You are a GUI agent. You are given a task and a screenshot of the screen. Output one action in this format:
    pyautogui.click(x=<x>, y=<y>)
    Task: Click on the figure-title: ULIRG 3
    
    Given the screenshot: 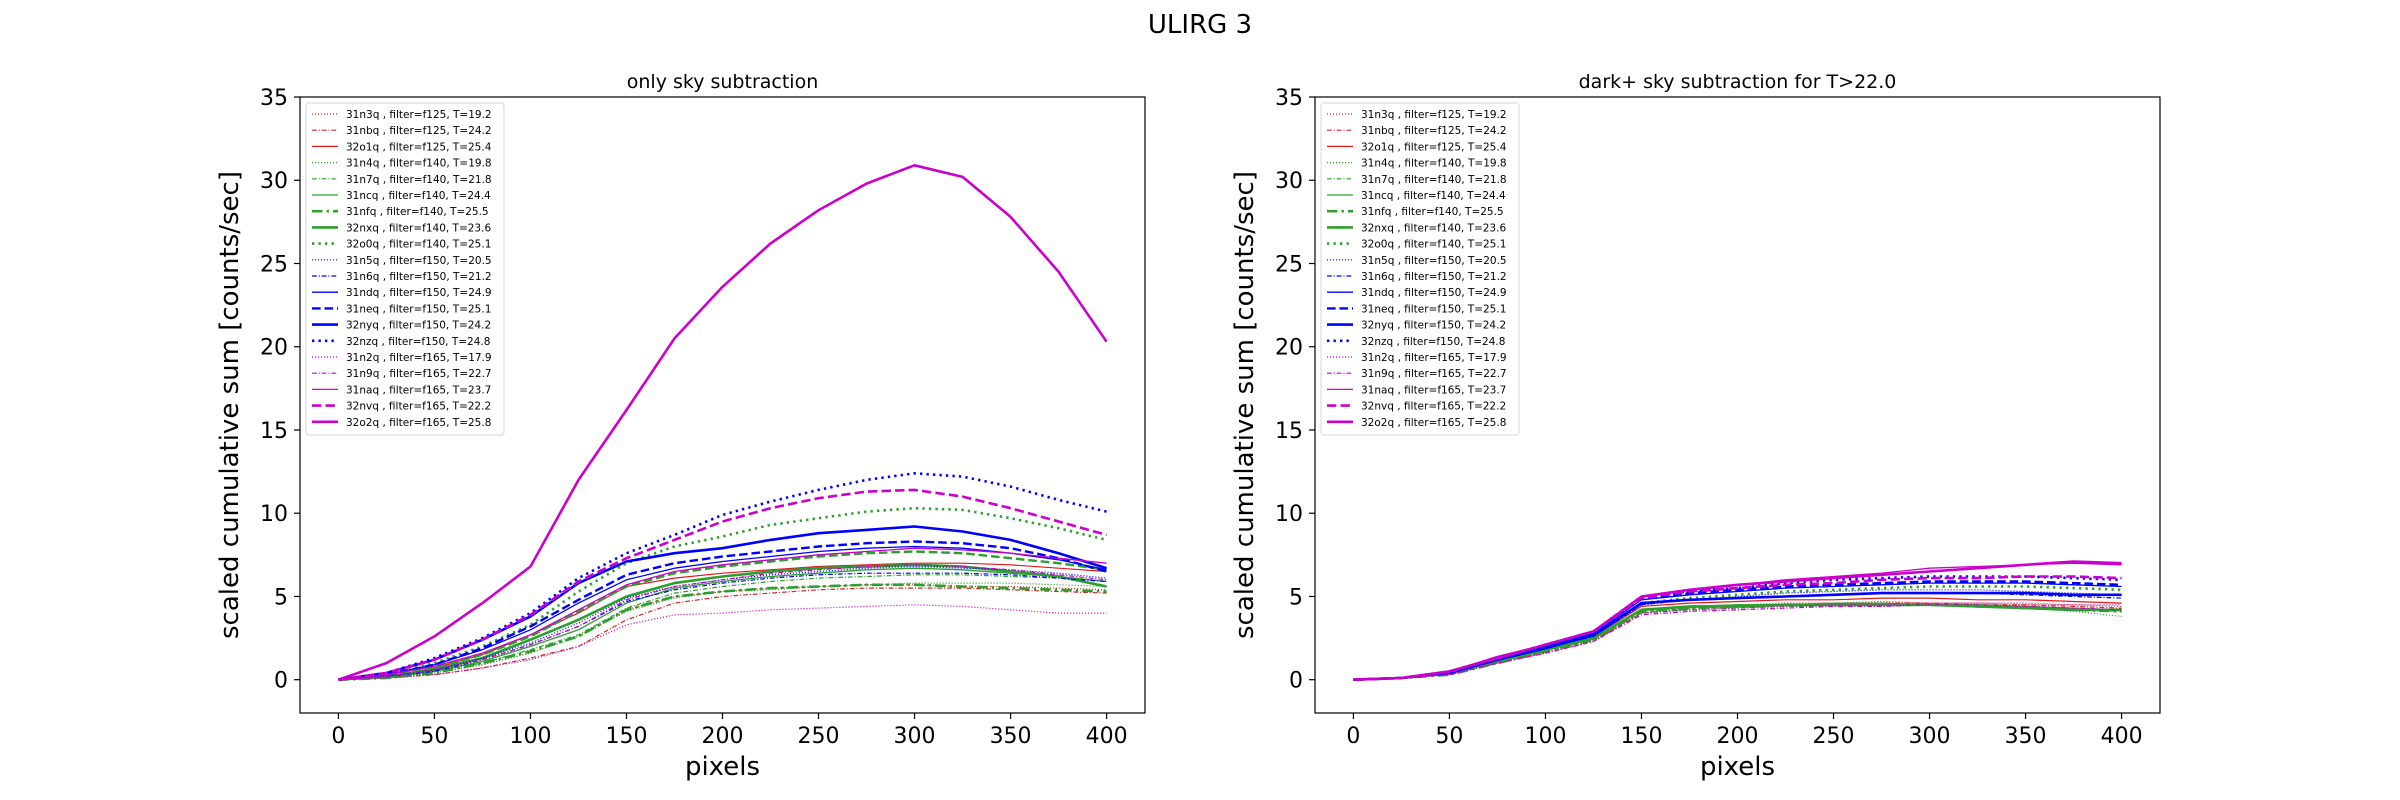 What is the action you would take?
    pyautogui.click(x=1200, y=25)
    